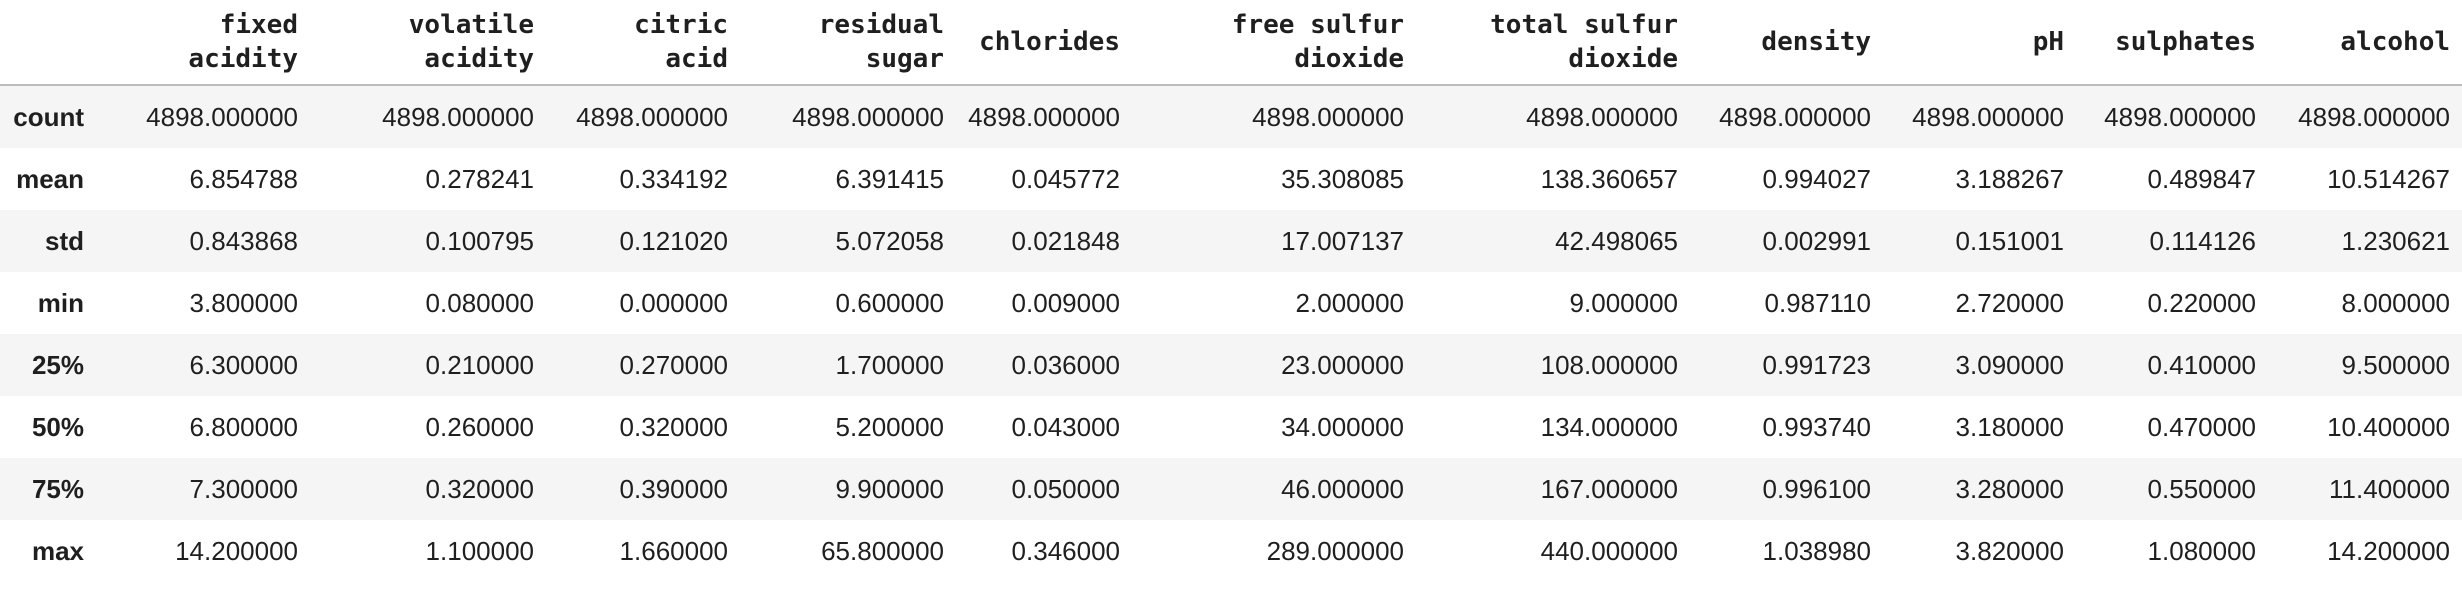 The image size is (2462, 590). What do you see at coordinates (64, 240) in the screenshot?
I see `row-label: std` at bounding box center [64, 240].